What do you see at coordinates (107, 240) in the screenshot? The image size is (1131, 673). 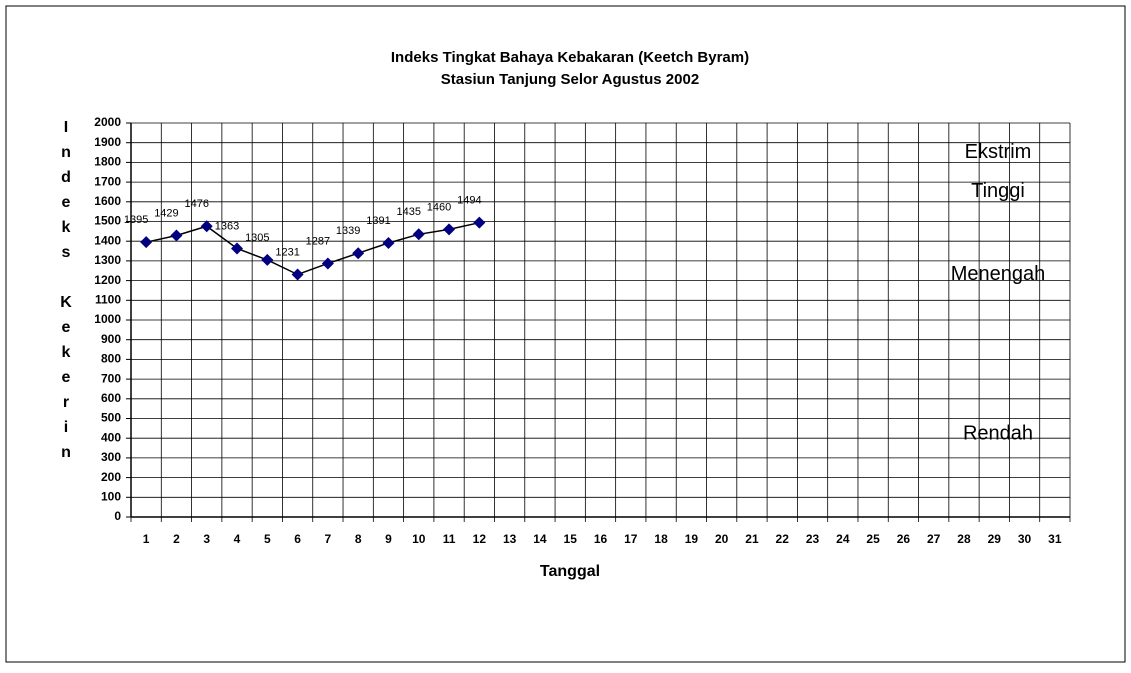 I see `y-tick-label: 1400` at bounding box center [107, 240].